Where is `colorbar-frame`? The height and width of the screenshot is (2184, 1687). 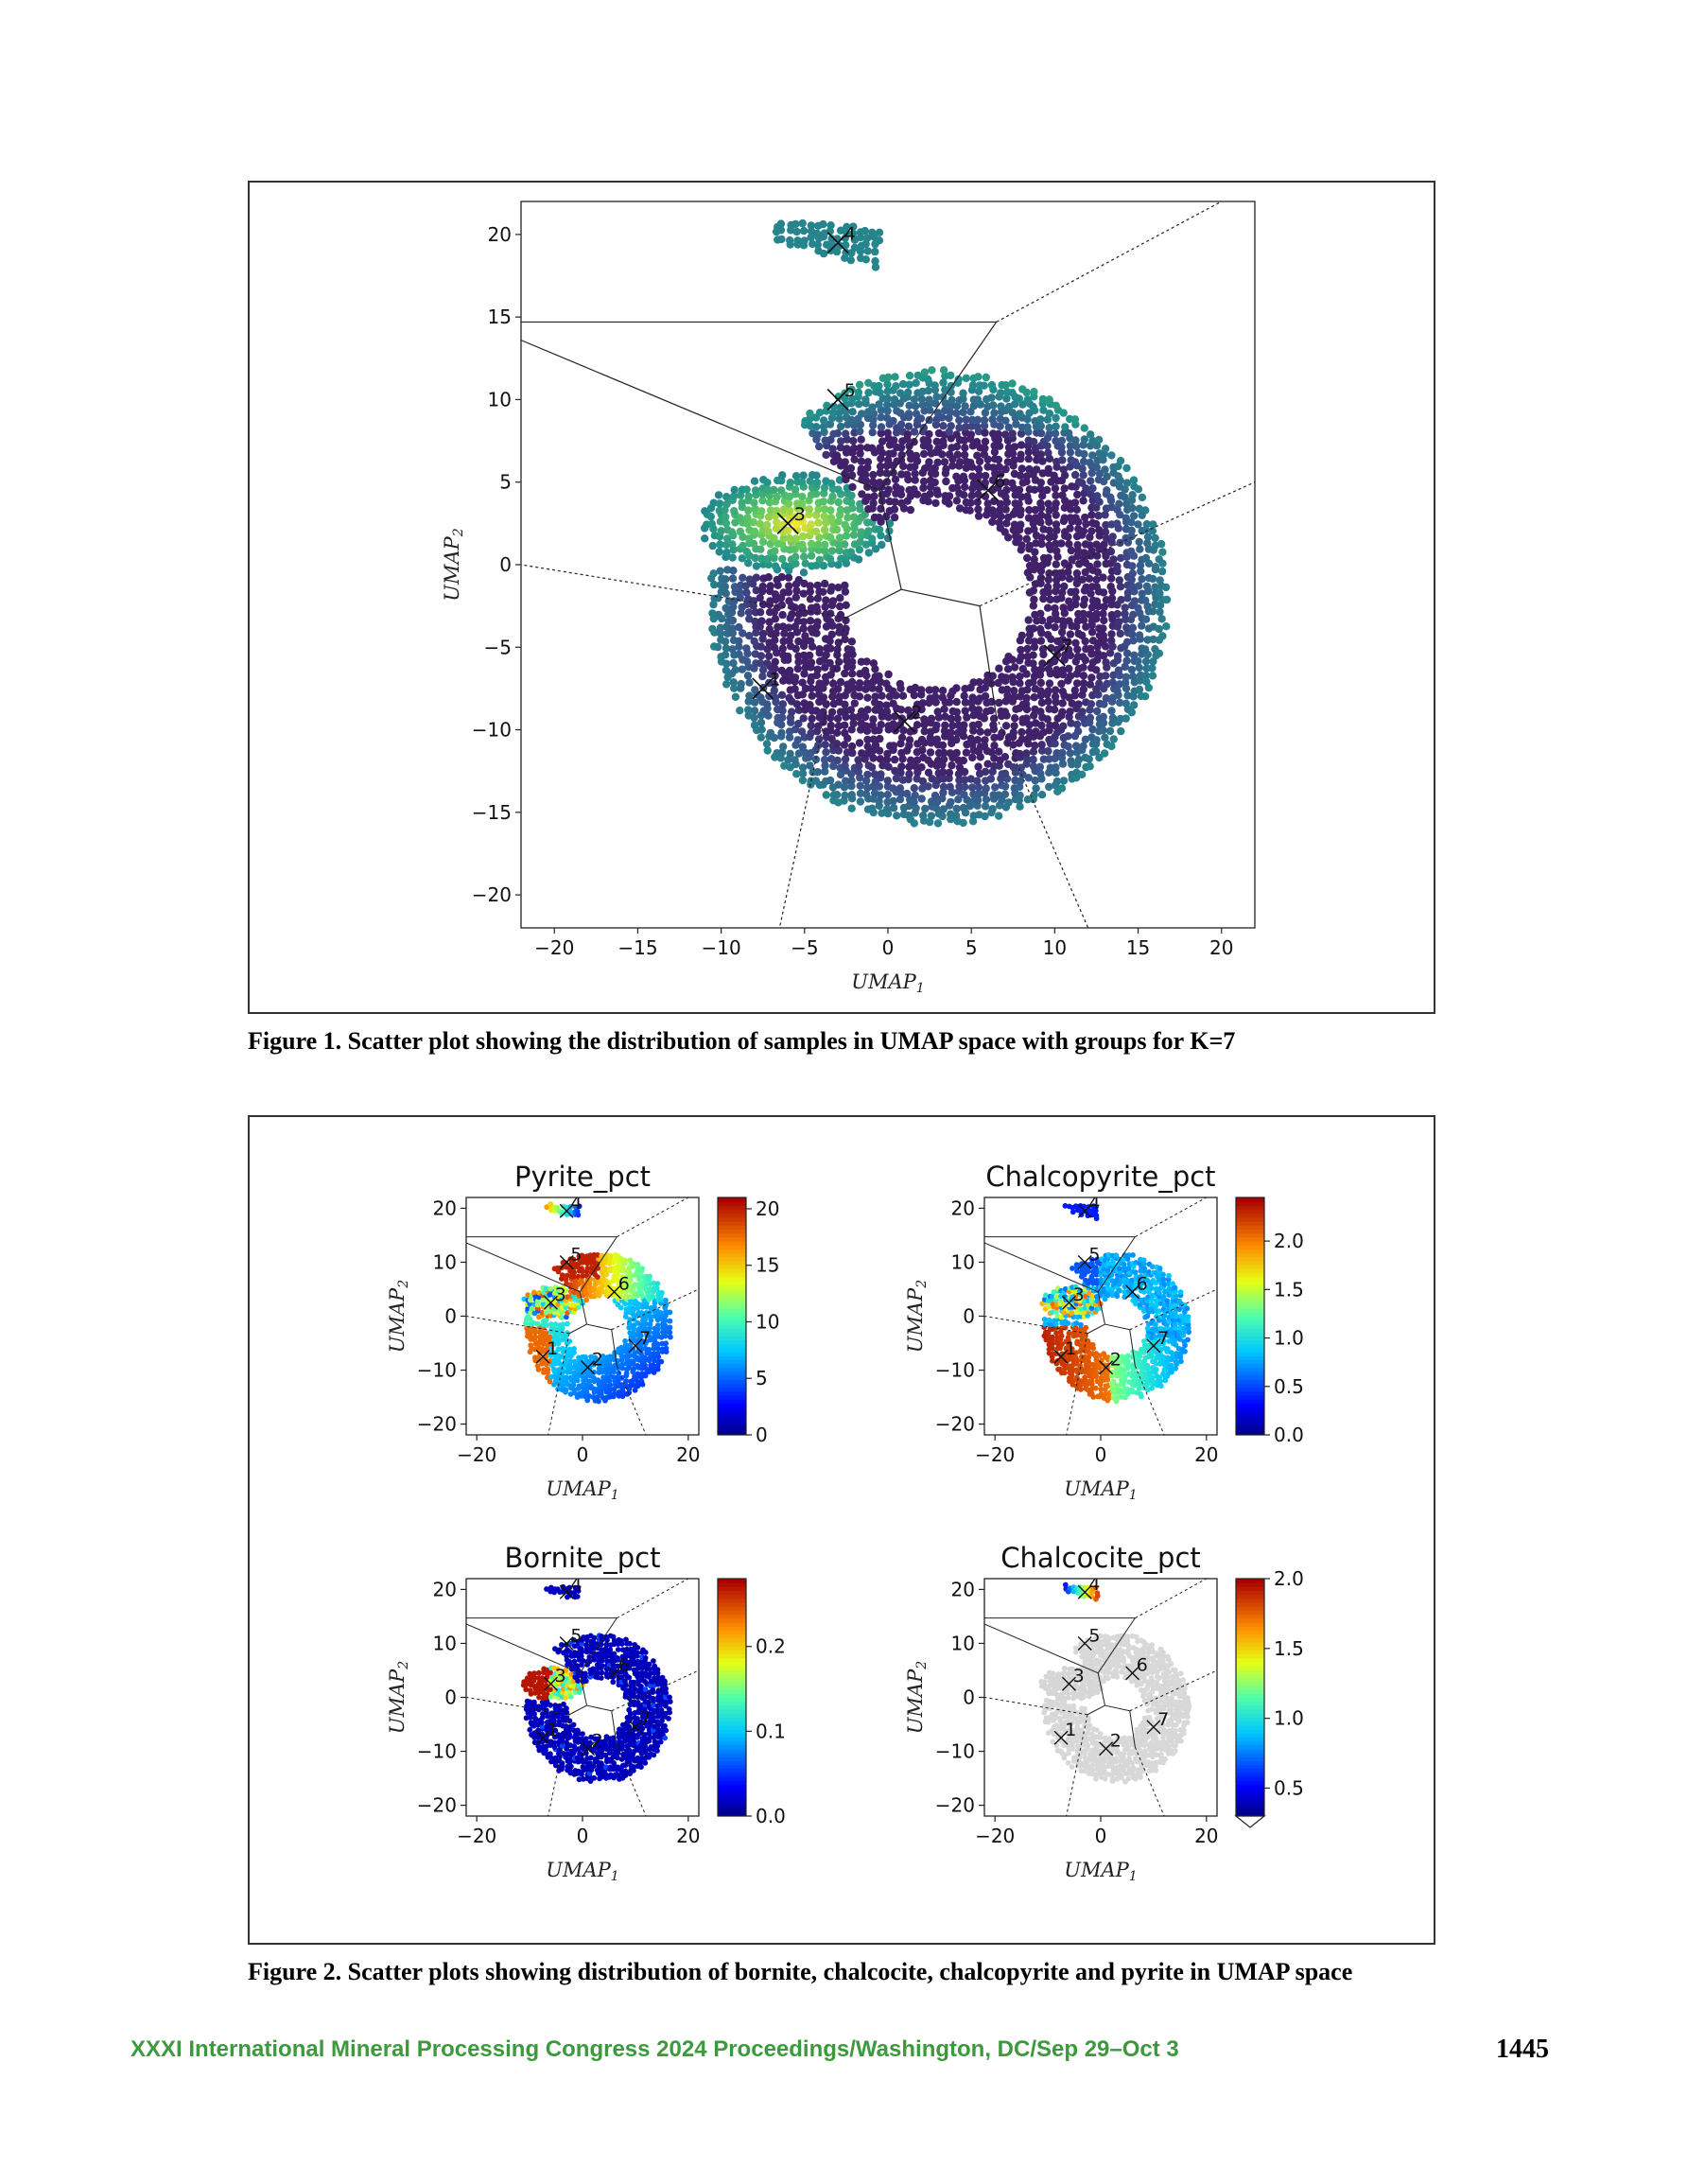 colorbar-frame is located at coordinates (732, 1697).